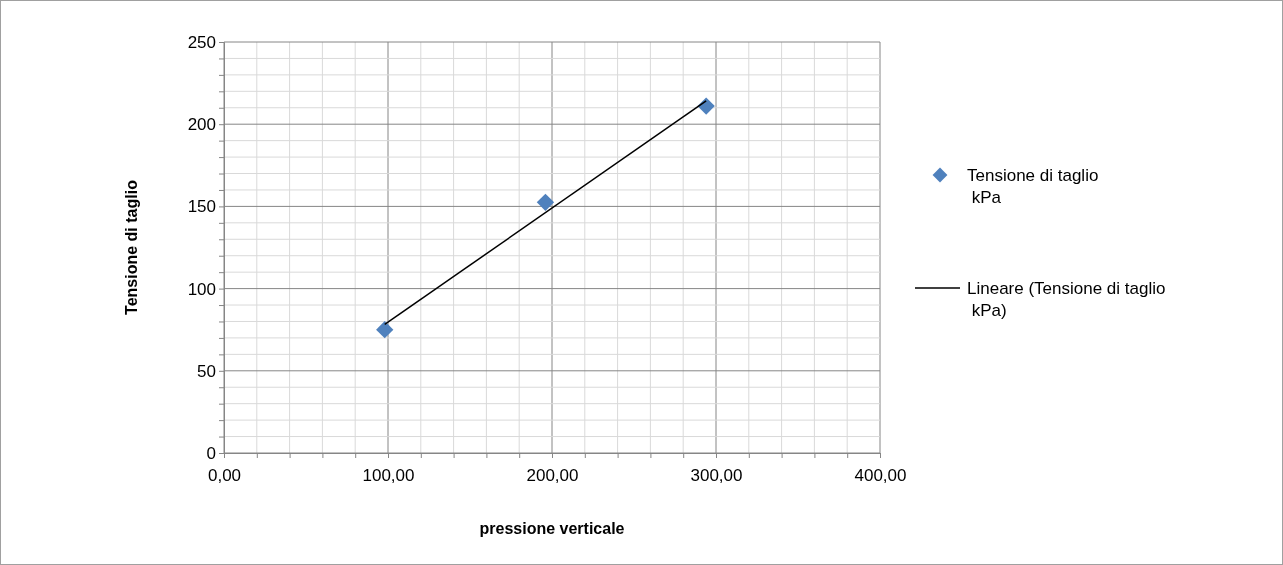  Describe the element at coordinates (1033, 187) in the screenshot. I see `legend-label: Tensione di taglio kPa` at that location.